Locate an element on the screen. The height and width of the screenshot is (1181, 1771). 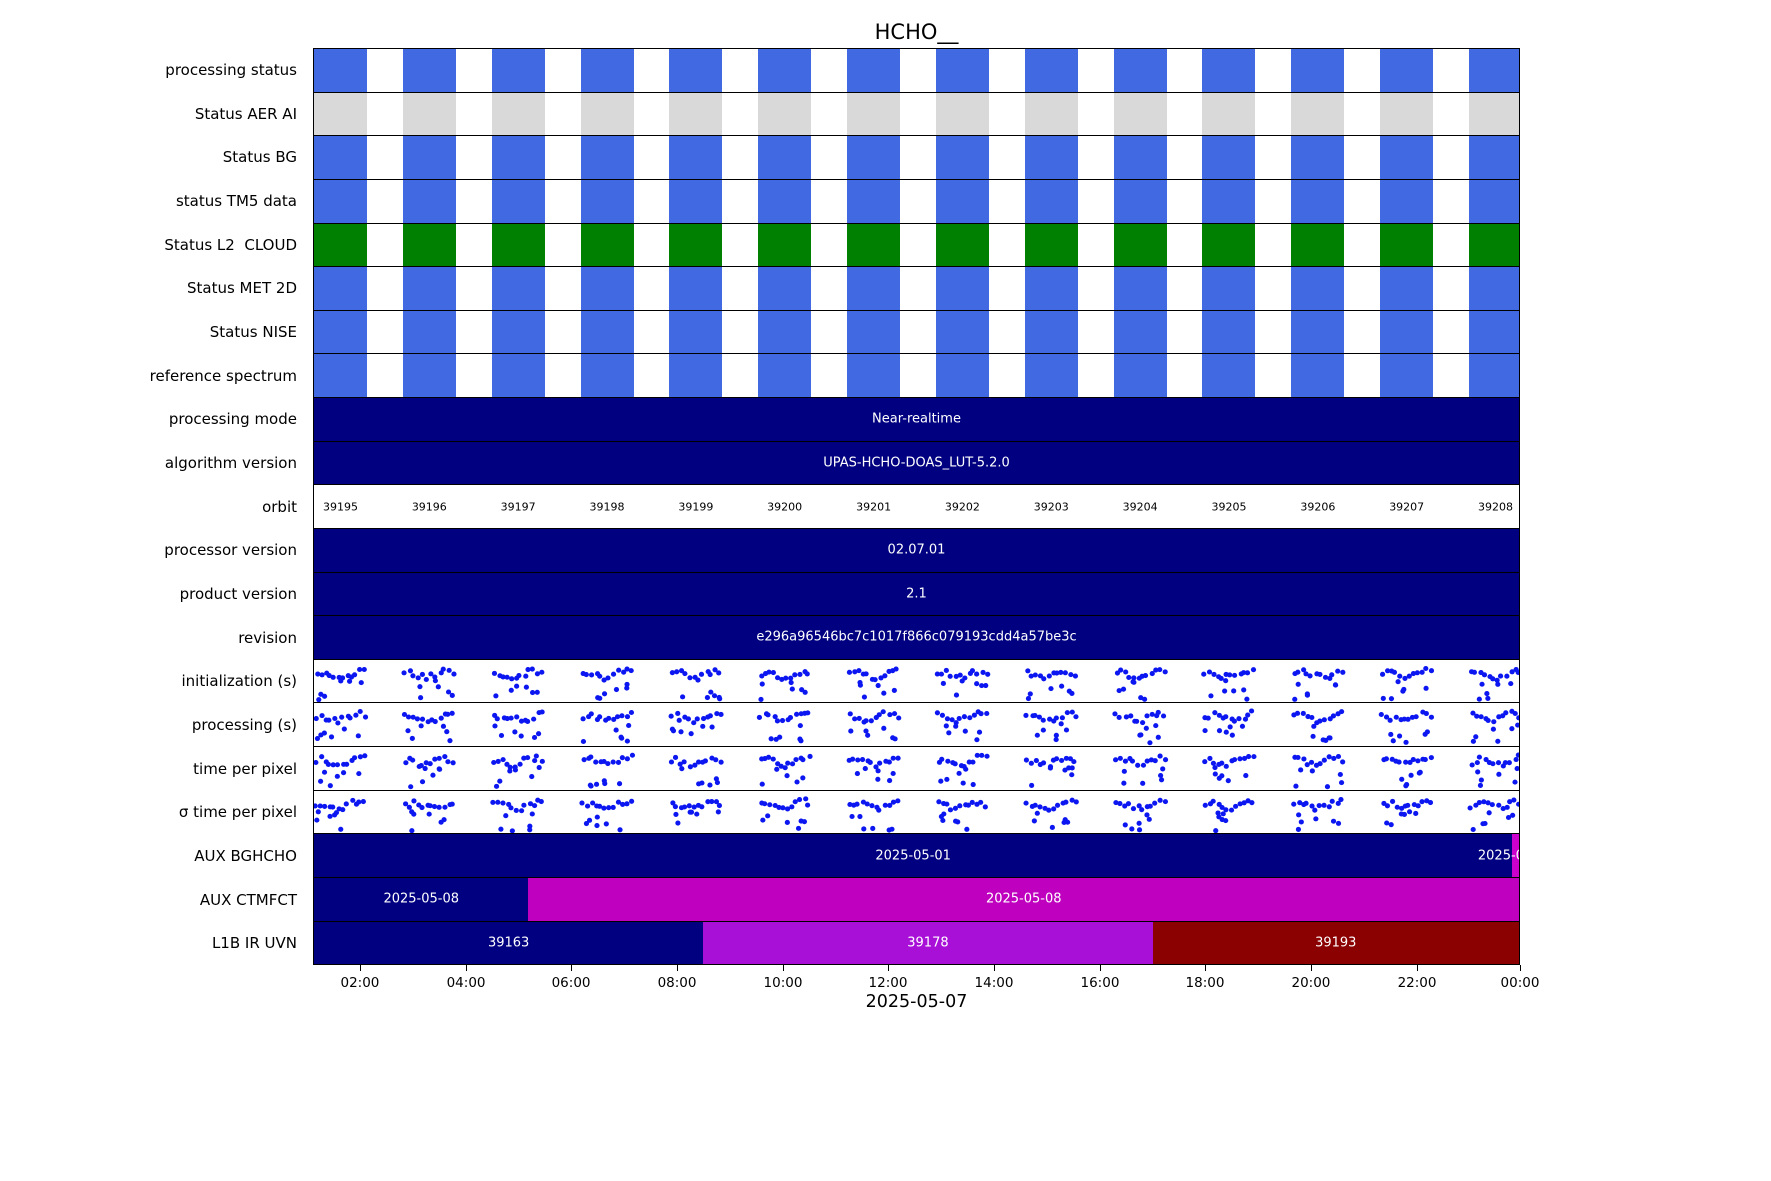
orbit-number: 39198 is located at coordinates (607, 507).